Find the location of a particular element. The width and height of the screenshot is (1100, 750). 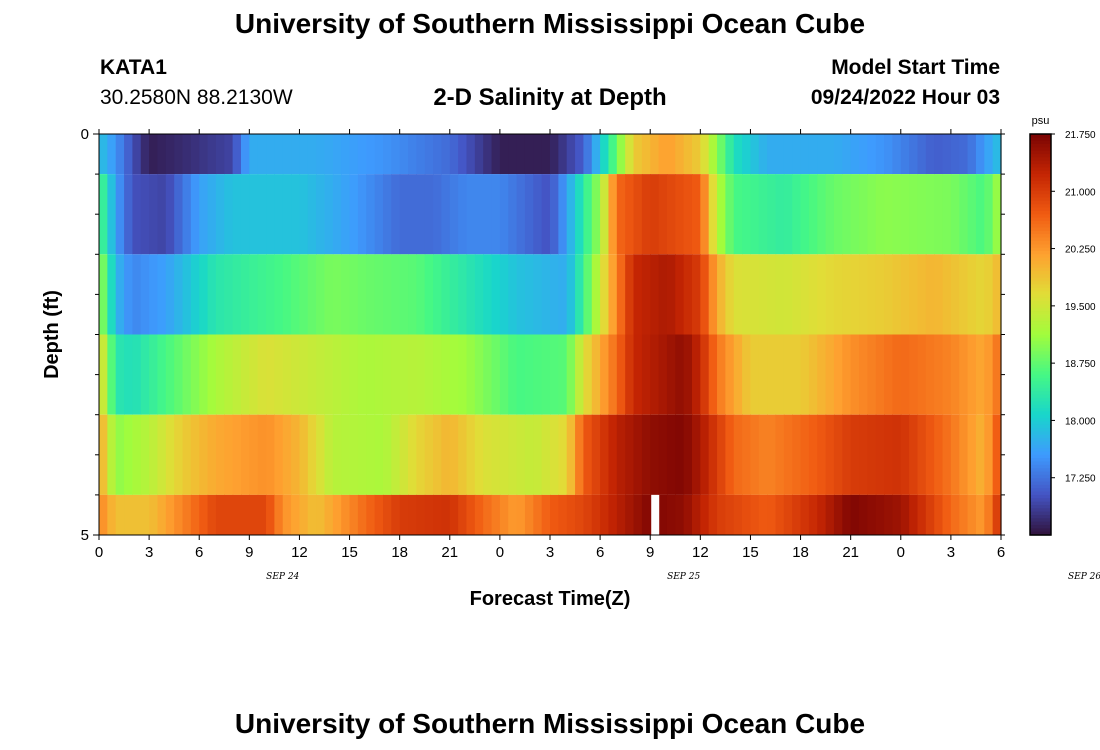

x-tick-label: 12 is located at coordinates (299, 552).